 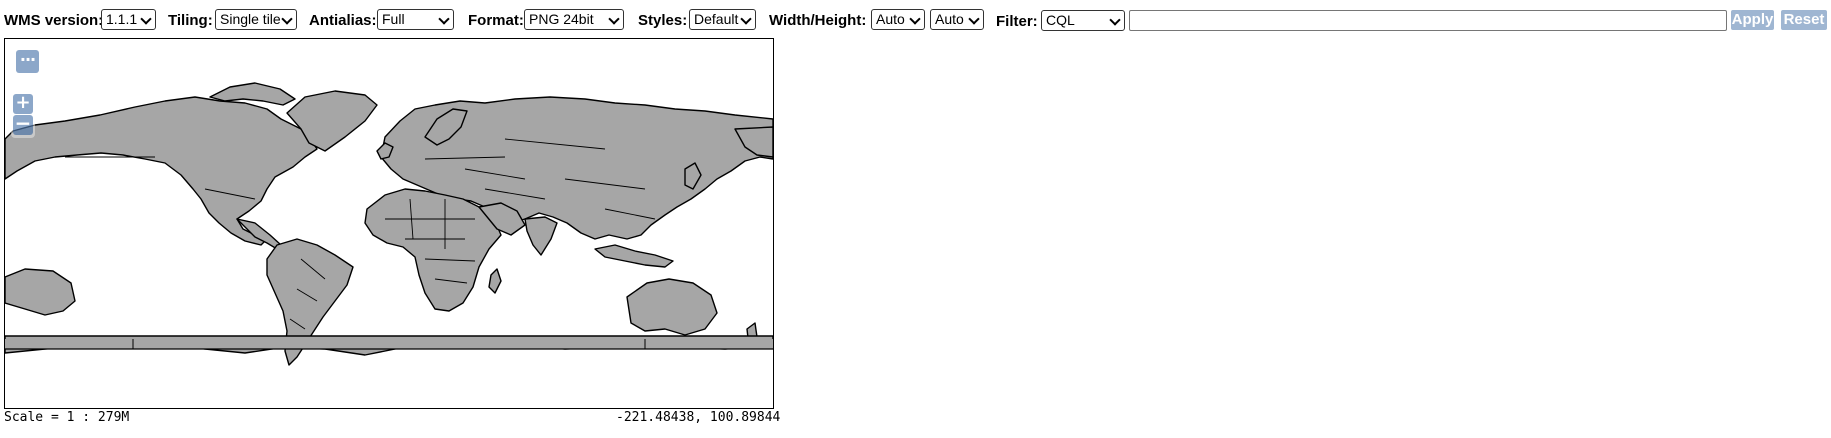 I want to click on antialias-label: Antialias:, so click(x=343, y=20).